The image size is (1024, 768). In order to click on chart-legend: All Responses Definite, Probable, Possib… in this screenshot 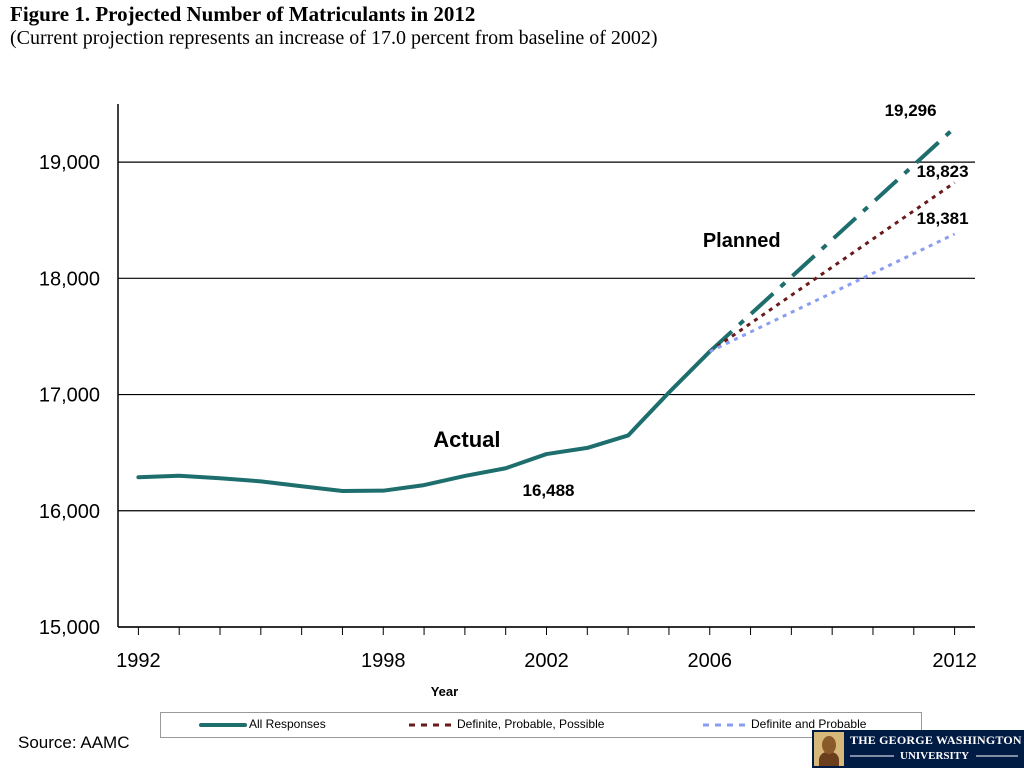, I will do `click(541, 725)`.